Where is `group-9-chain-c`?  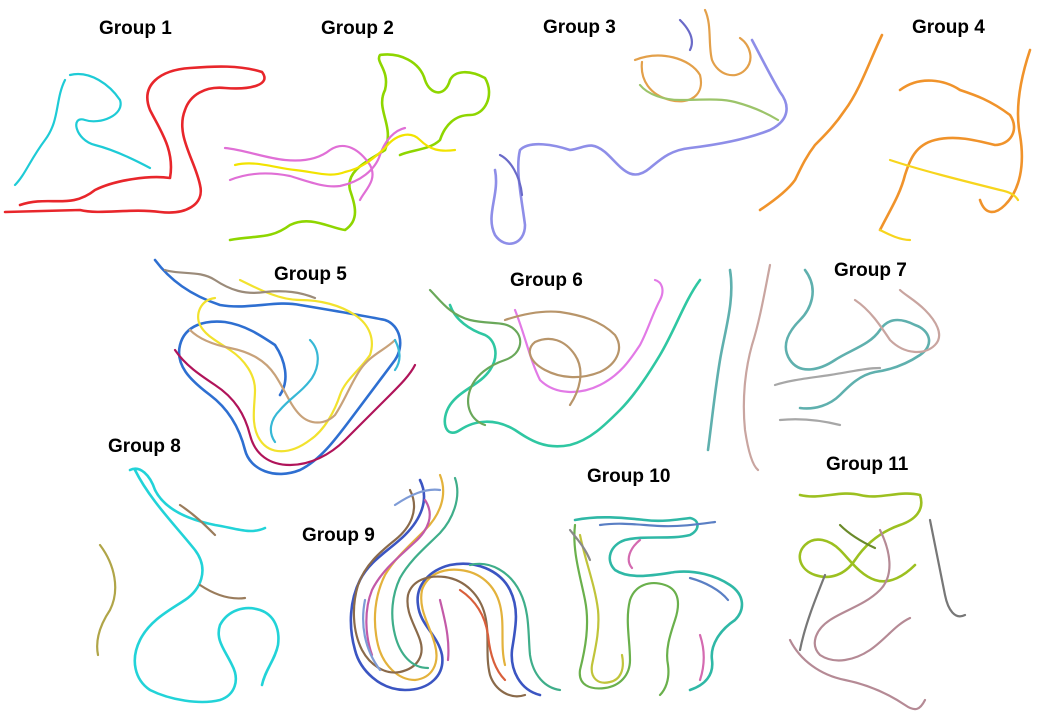
group-9-chain-c is located at coordinates (439, 593).